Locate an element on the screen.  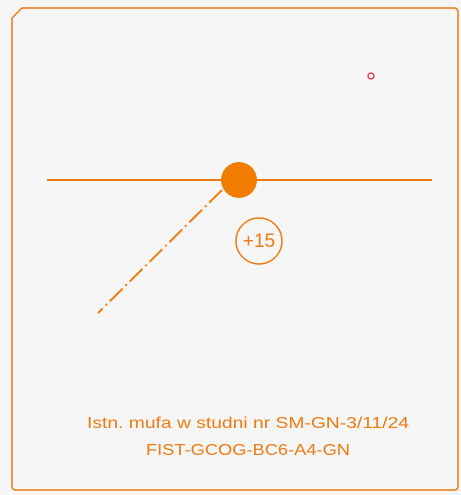
label-circle is located at coordinates (259, 241).